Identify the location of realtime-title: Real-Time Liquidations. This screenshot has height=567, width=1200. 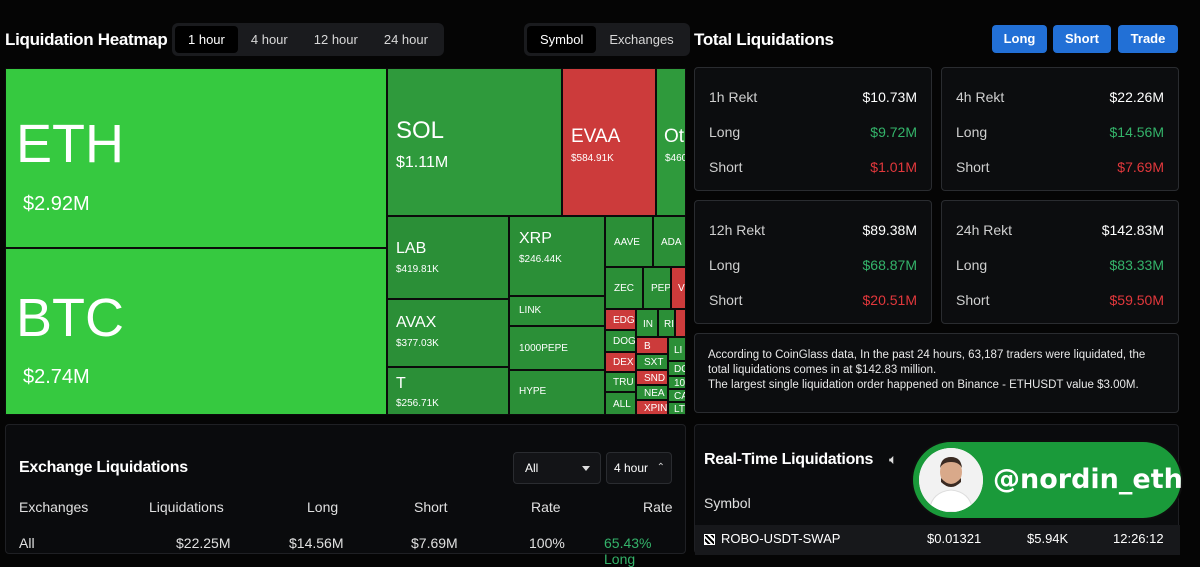
(789, 459).